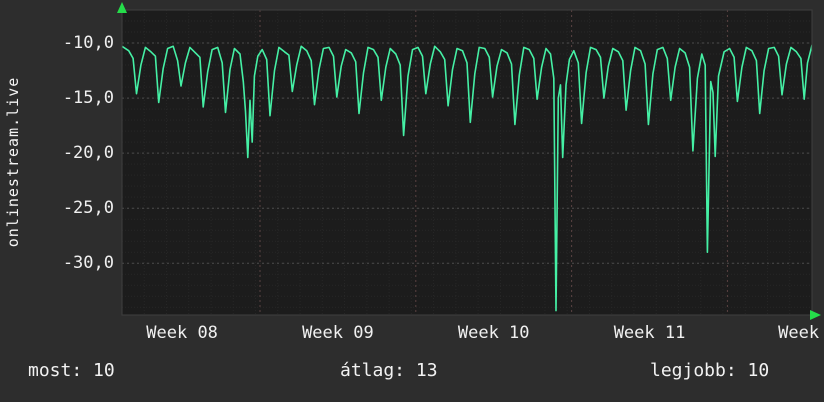 This screenshot has width=824, height=402. What do you see at coordinates (649, 333) in the screenshot?
I see `x-tick-label: Week 11` at bounding box center [649, 333].